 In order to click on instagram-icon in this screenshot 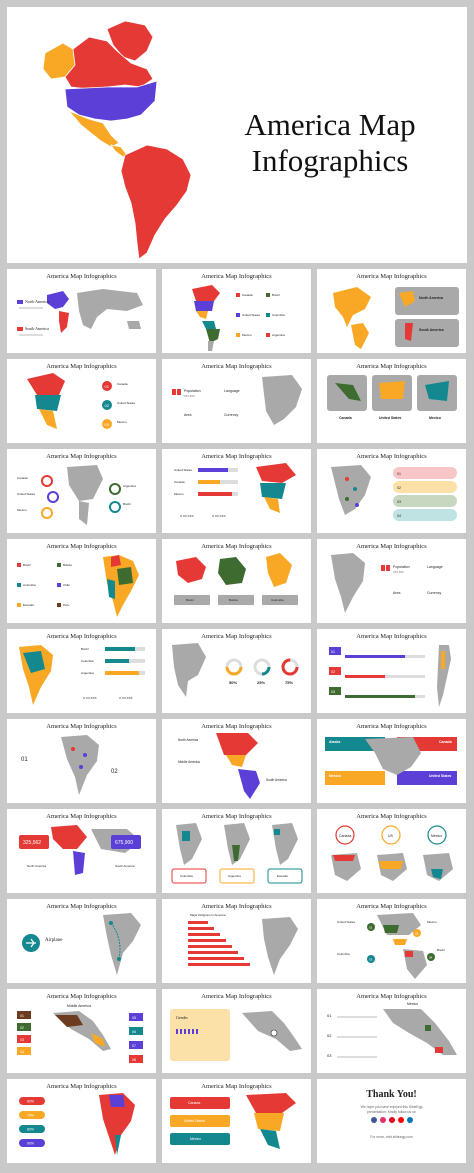, I will do `click(383, 1120)`.